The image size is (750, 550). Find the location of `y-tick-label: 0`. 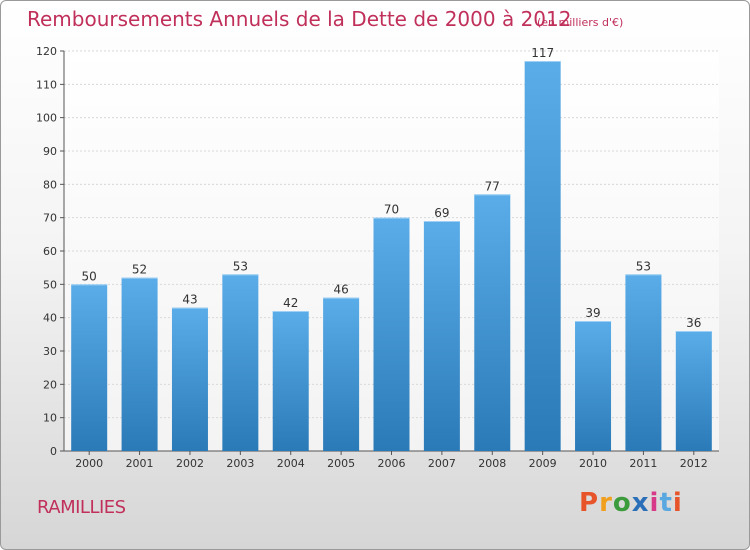

y-tick-label: 0 is located at coordinates (53, 451).